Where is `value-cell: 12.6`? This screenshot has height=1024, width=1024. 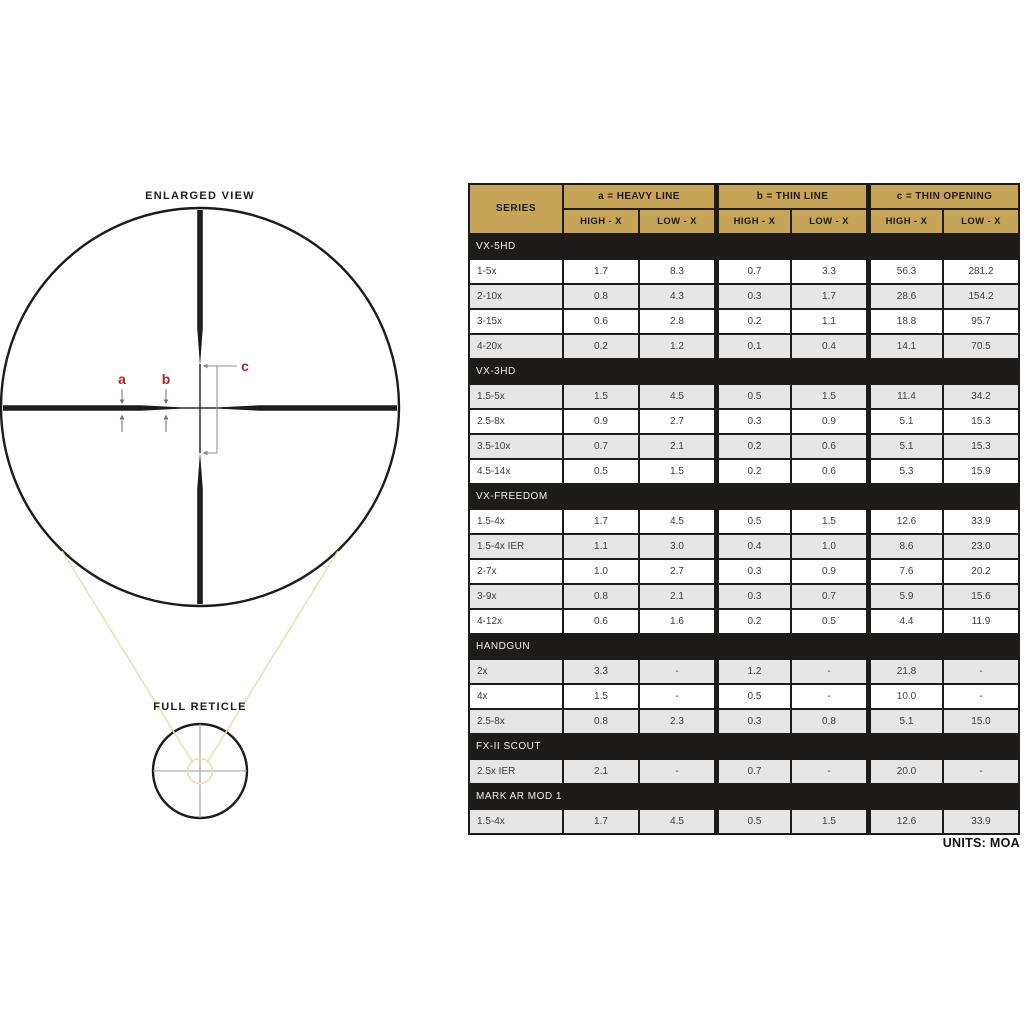 value-cell: 12.6 is located at coordinates (906, 521).